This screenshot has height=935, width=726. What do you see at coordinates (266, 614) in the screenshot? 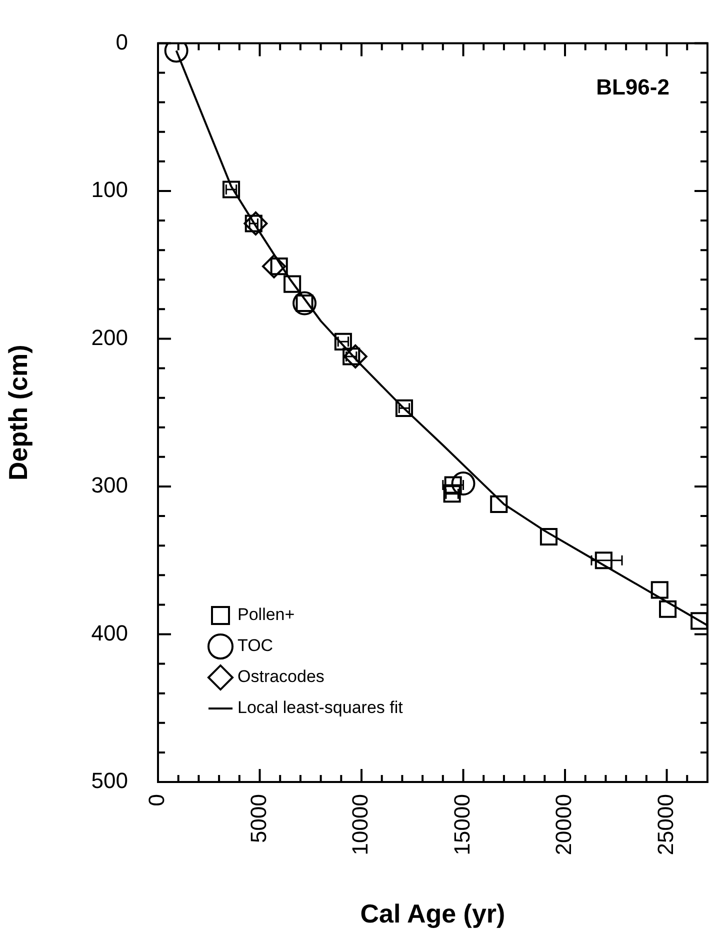
I see `legend-label: Pollen+` at bounding box center [266, 614].